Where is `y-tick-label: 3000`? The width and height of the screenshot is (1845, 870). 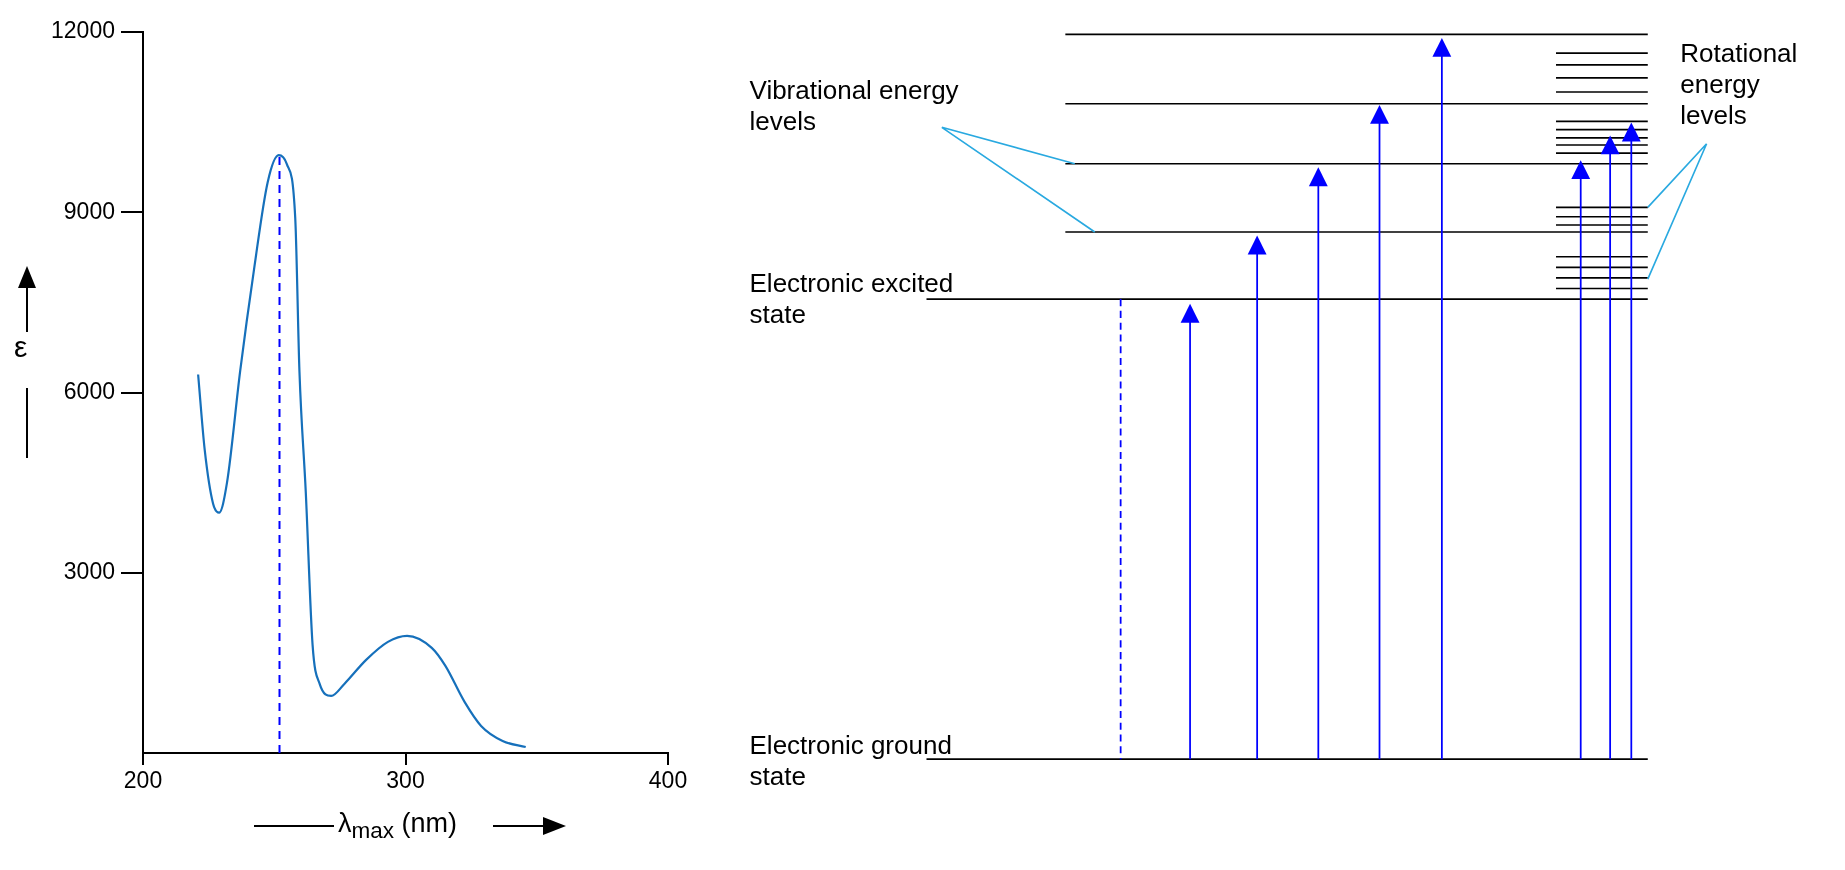
y-tick-label: 3000 is located at coordinates (89, 571).